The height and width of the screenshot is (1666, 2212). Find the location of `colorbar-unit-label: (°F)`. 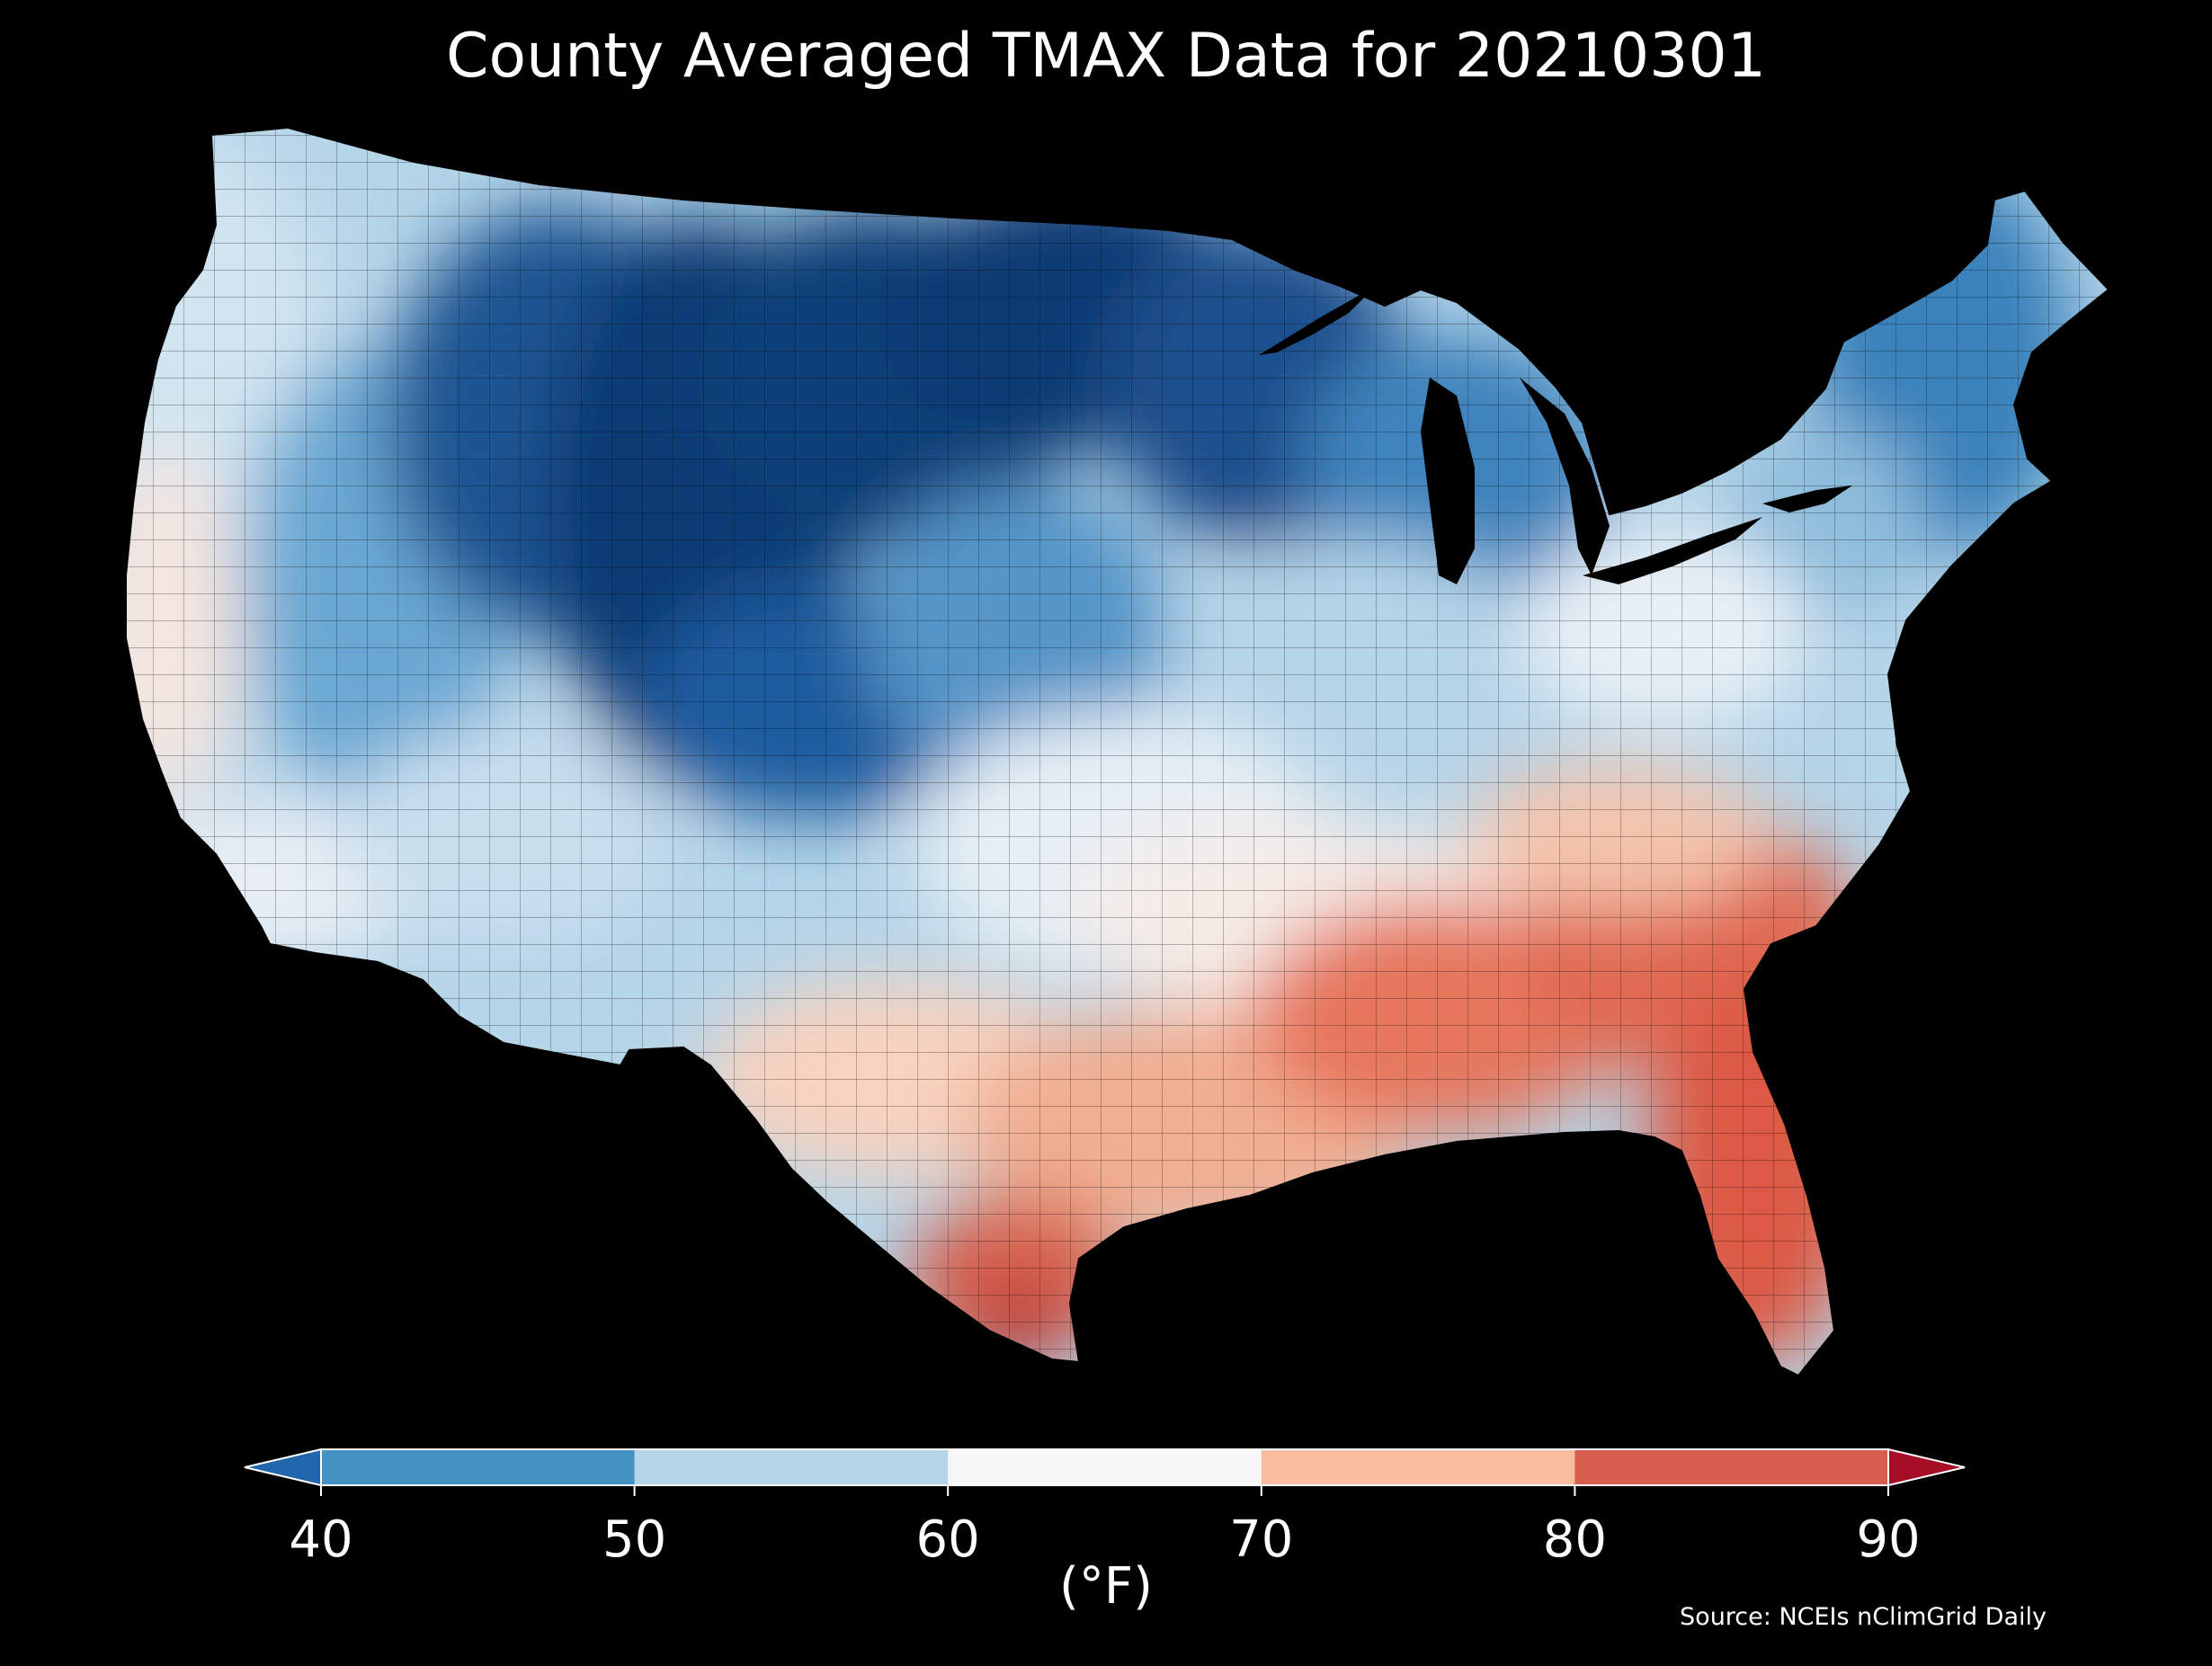

colorbar-unit-label: (°F) is located at coordinates (1106, 1586).